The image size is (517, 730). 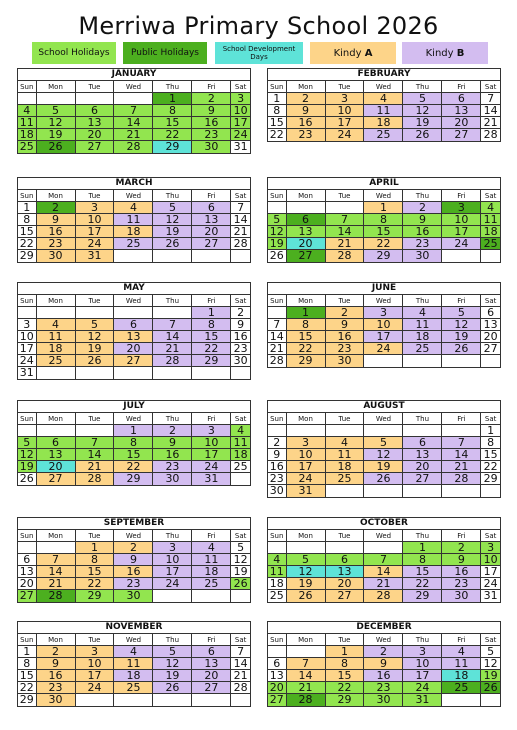 I want to click on month-name: DECEMBER, so click(x=384, y=628).